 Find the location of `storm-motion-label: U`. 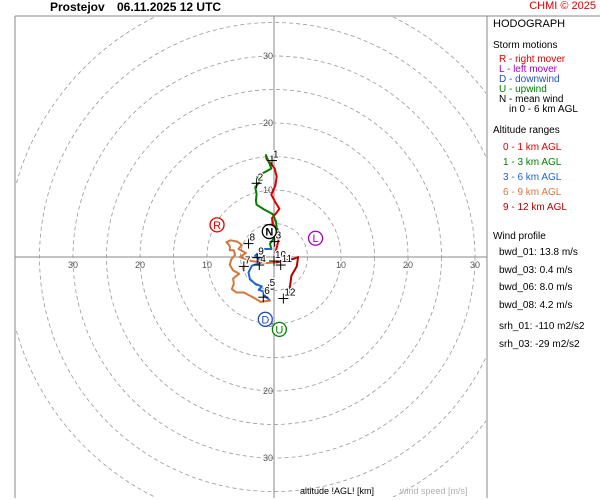

storm-motion-label: U is located at coordinates (279, 330).